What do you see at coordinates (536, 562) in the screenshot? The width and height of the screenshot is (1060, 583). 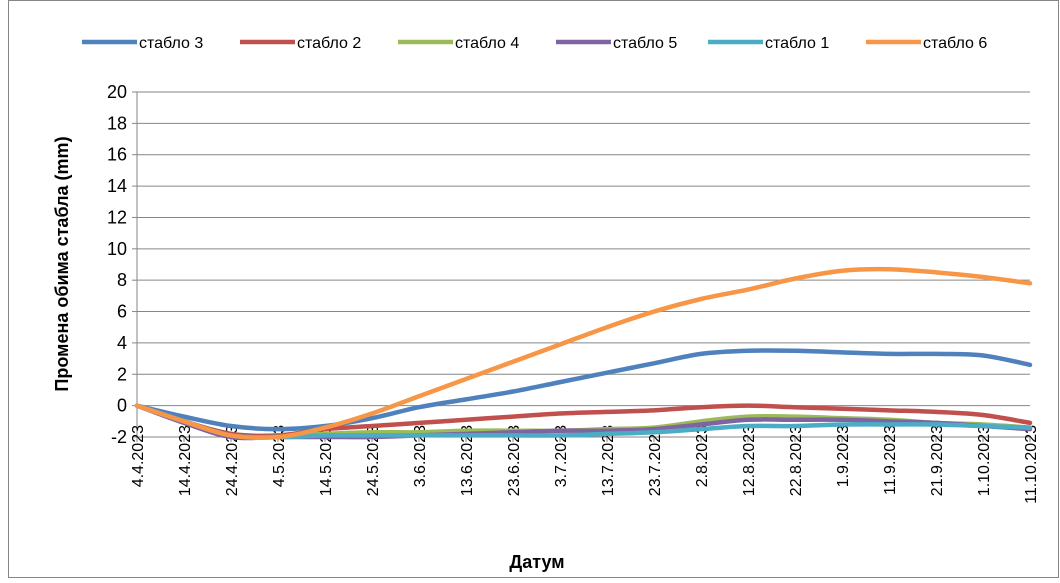 I see `x-axis-title: Датум` at bounding box center [536, 562].